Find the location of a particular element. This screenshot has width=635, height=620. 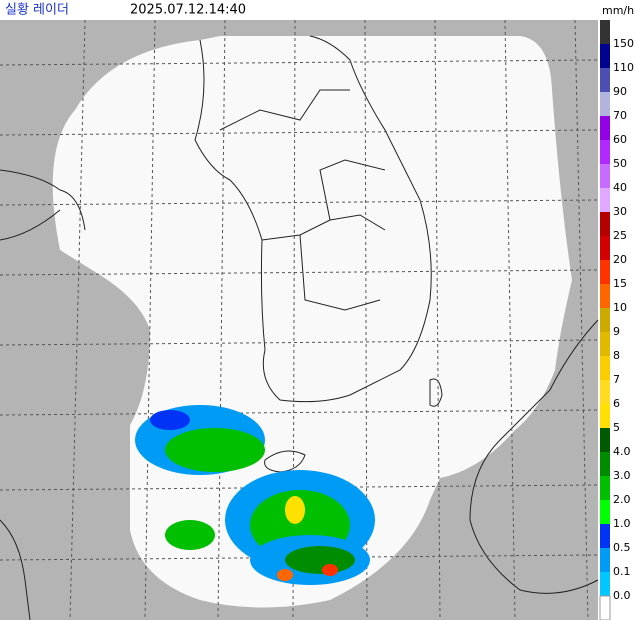

legend-label: 4.0 is located at coordinates (622, 451).